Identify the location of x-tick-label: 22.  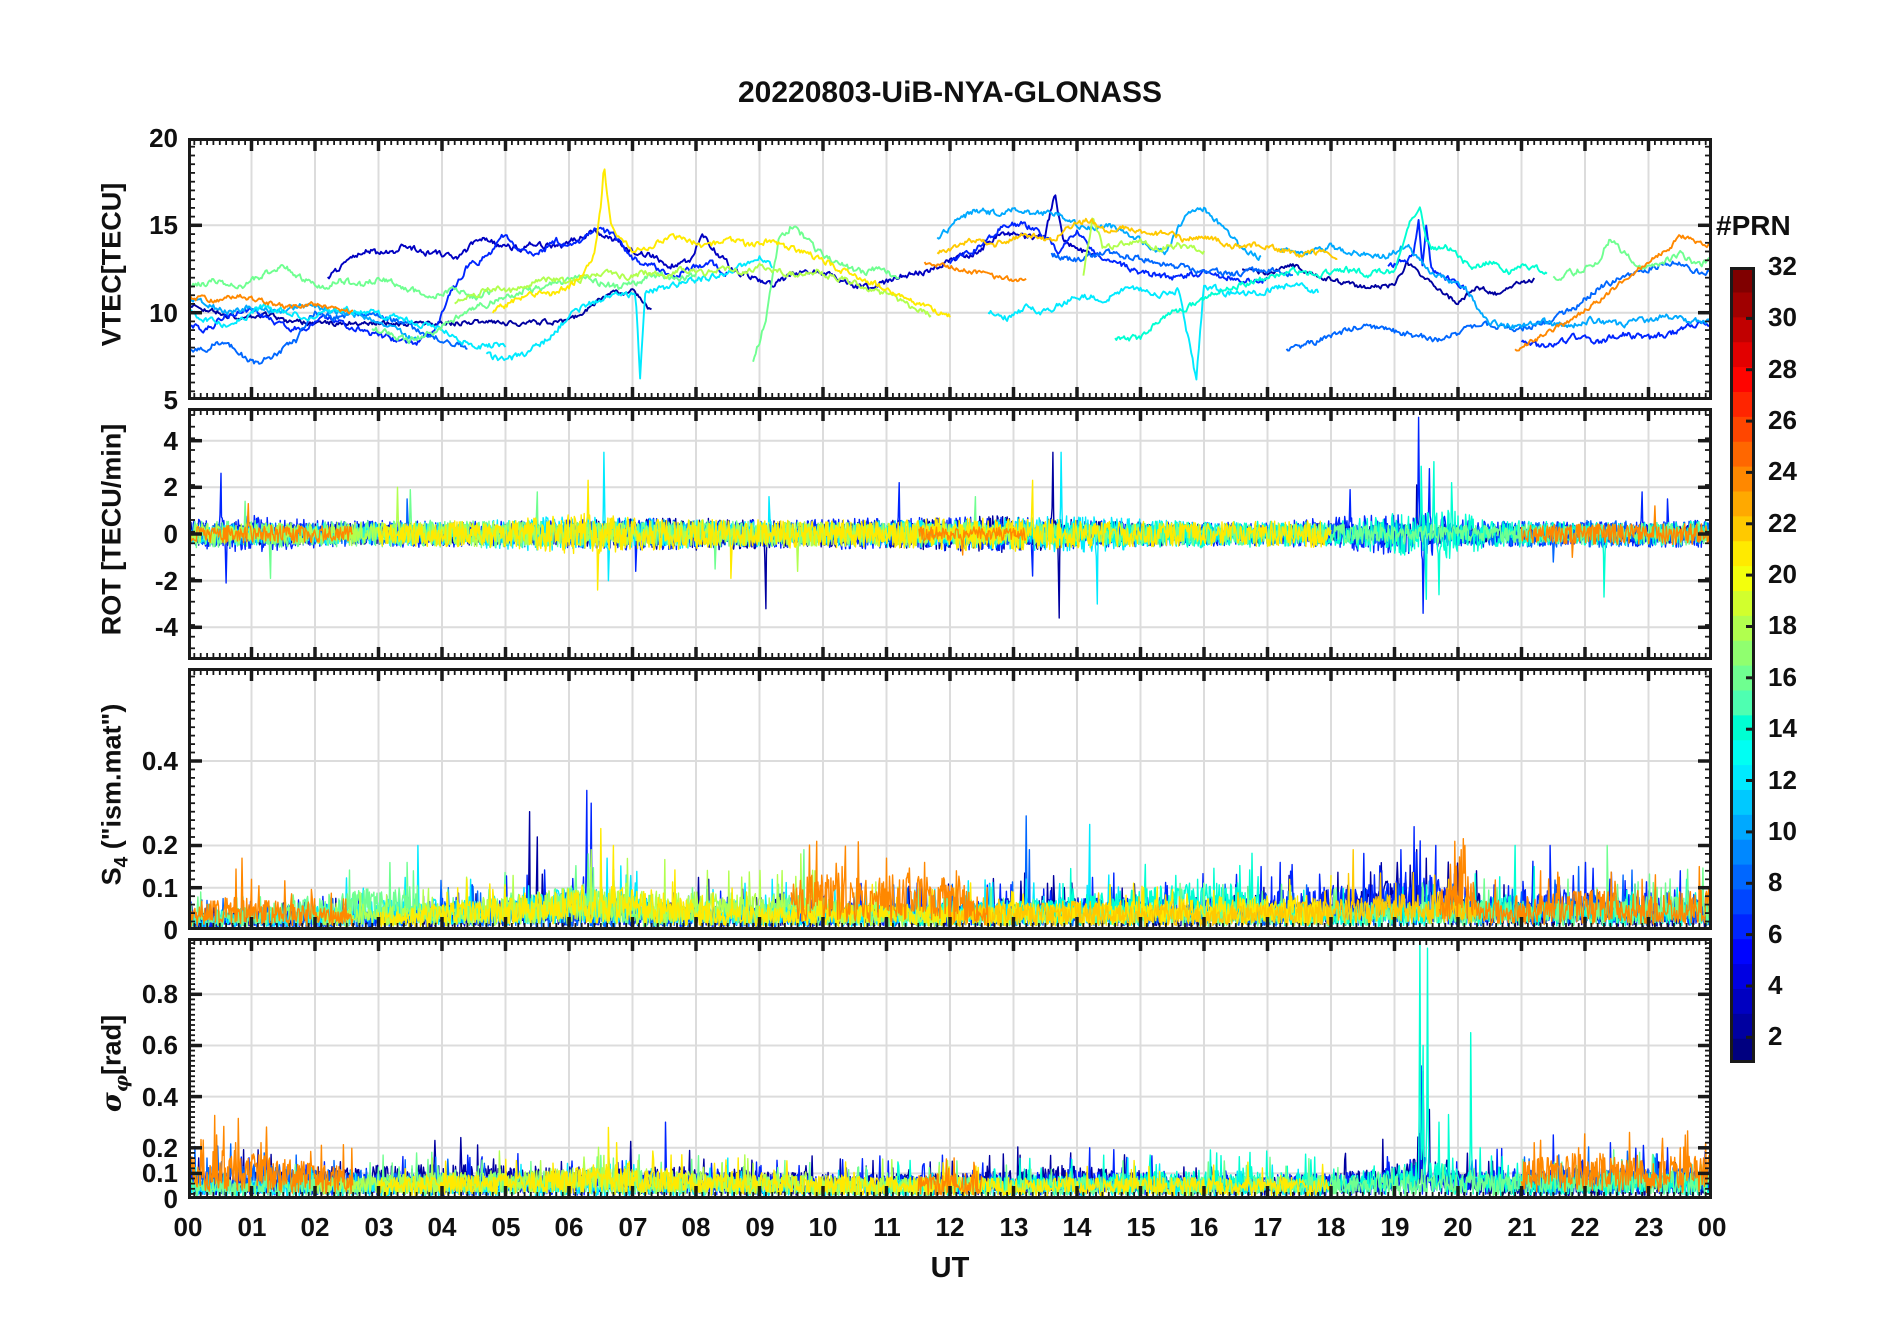
(1585, 1227).